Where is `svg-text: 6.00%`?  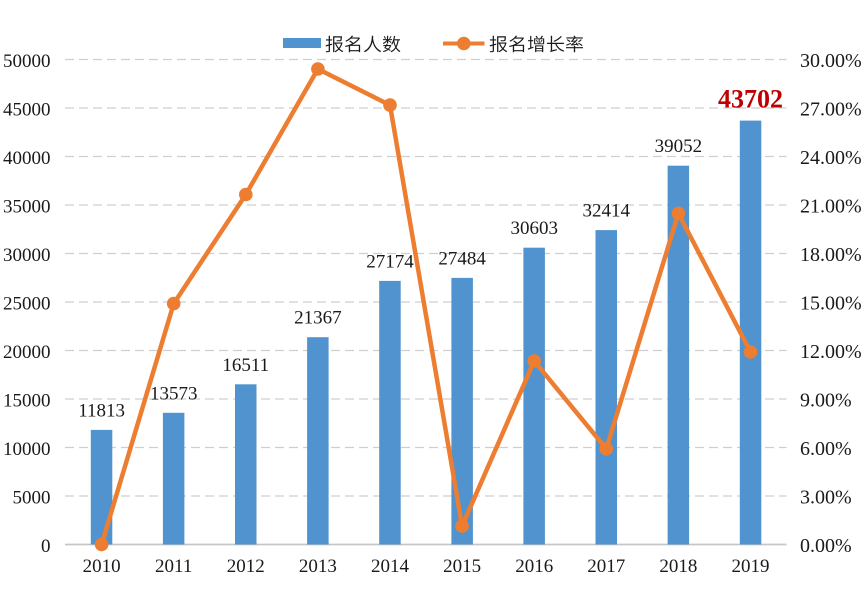
svg-text: 6.00% is located at coordinates (826, 449).